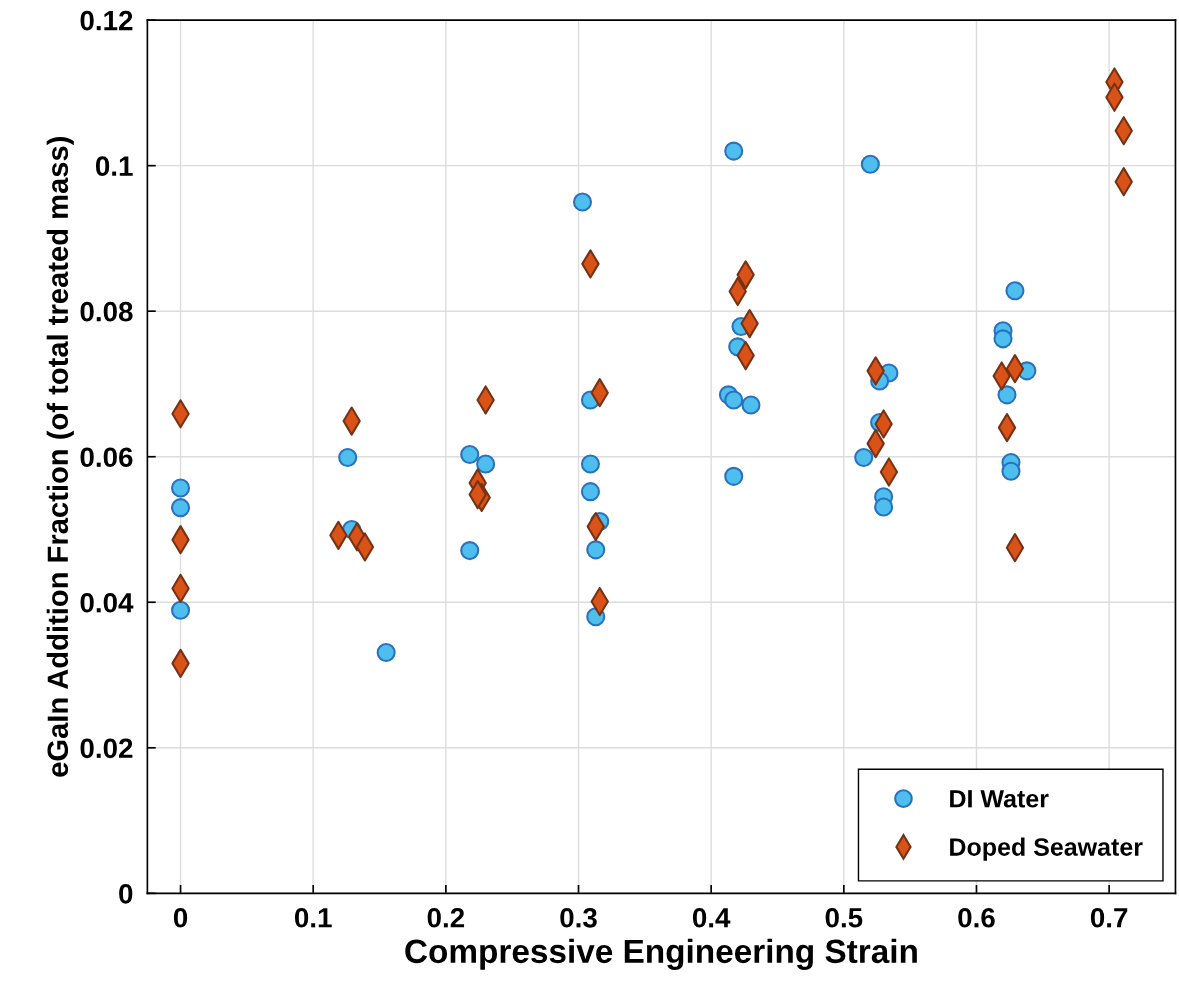  What do you see at coordinates (180, 917) in the screenshot?
I see `x-tick-label: 0` at bounding box center [180, 917].